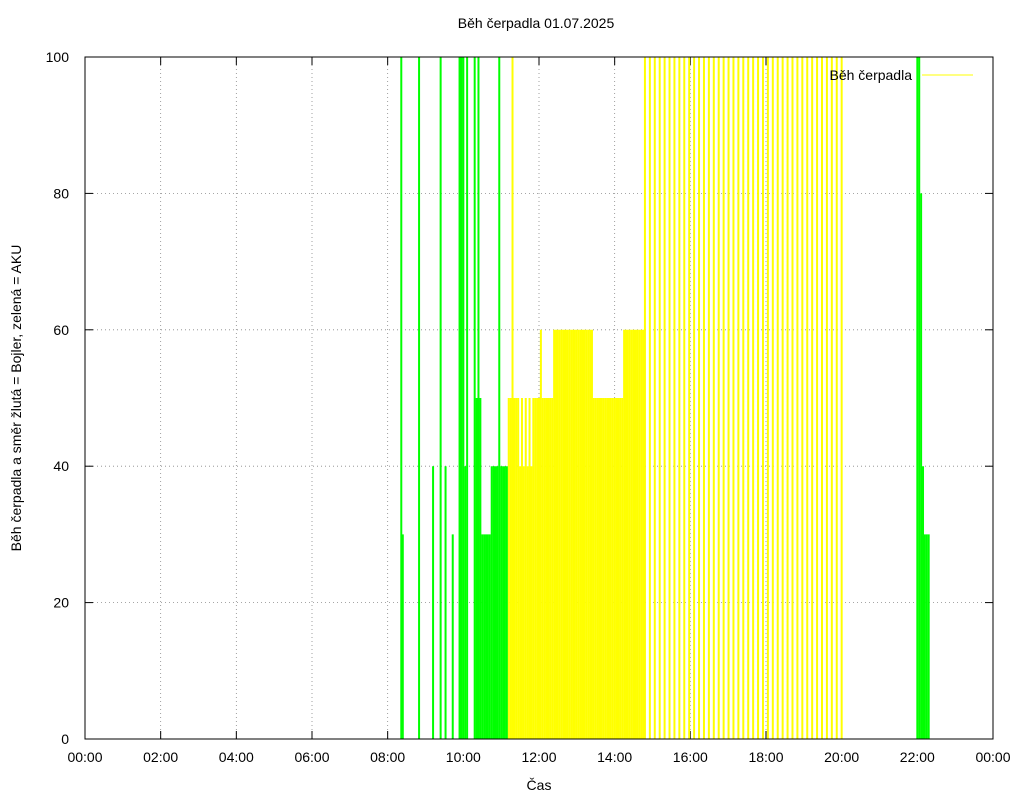 Image resolution: width=1024 pixels, height=805 pixels. Describe the element at coordinates (58, 57) in the screenshot. I see `y-tick-label: 100` at that location.